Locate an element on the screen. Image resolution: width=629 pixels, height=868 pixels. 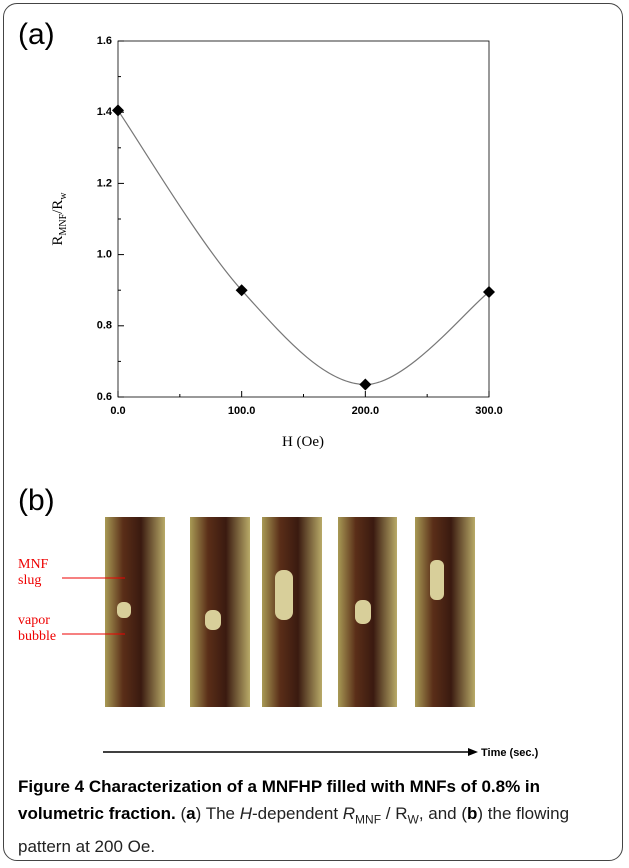
caption-run: ) the flowing pattern at 200 Oe. is located at coordinates (294, 830).